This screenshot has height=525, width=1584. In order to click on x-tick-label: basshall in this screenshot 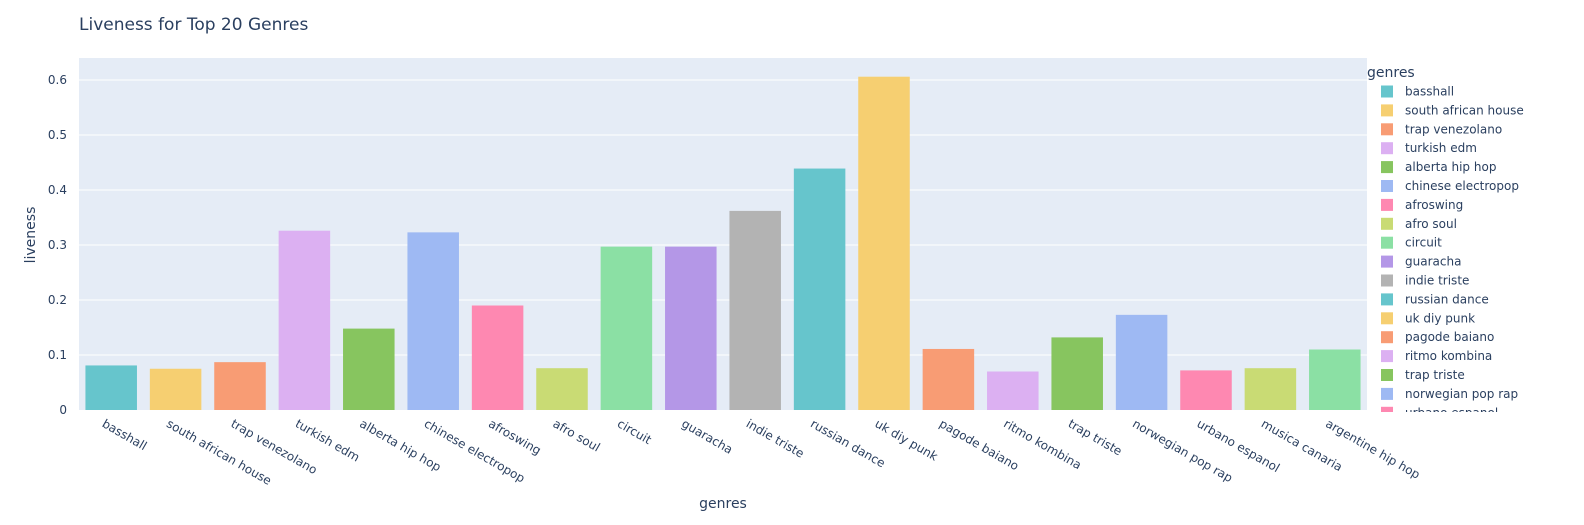, I will do `click(125, 434)`.